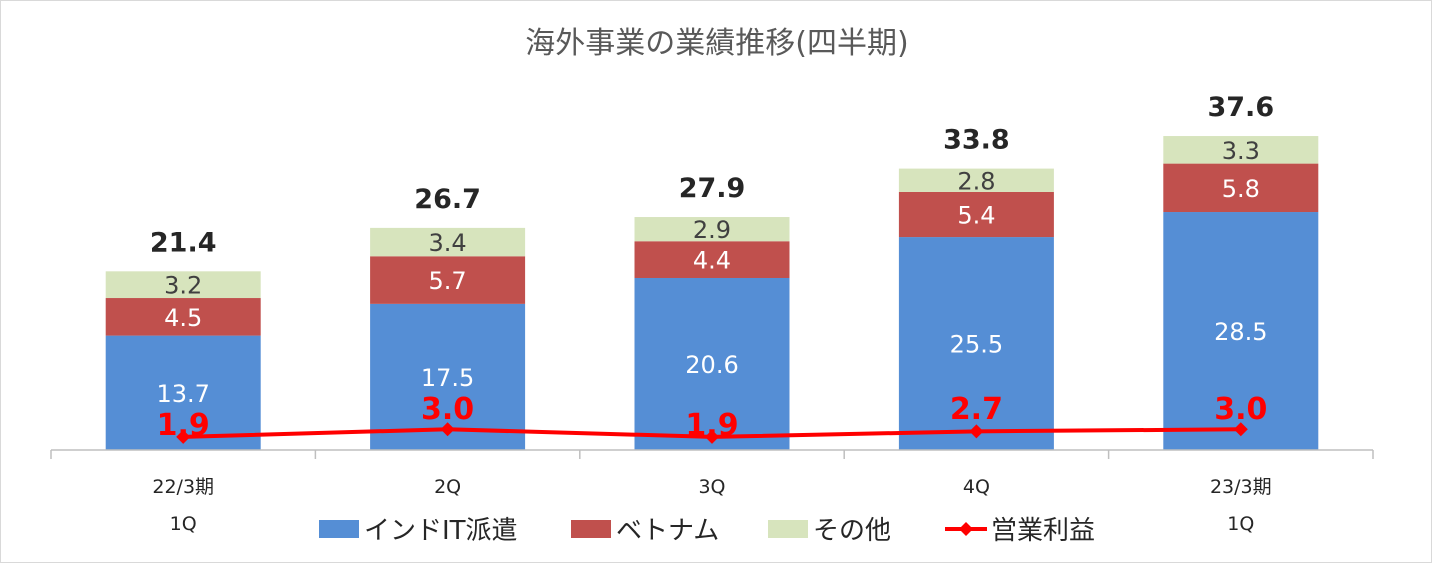  Describe the element at coordinates (976, 487) in the screenshot. I see `x-tick-label: 4Q` at that location.